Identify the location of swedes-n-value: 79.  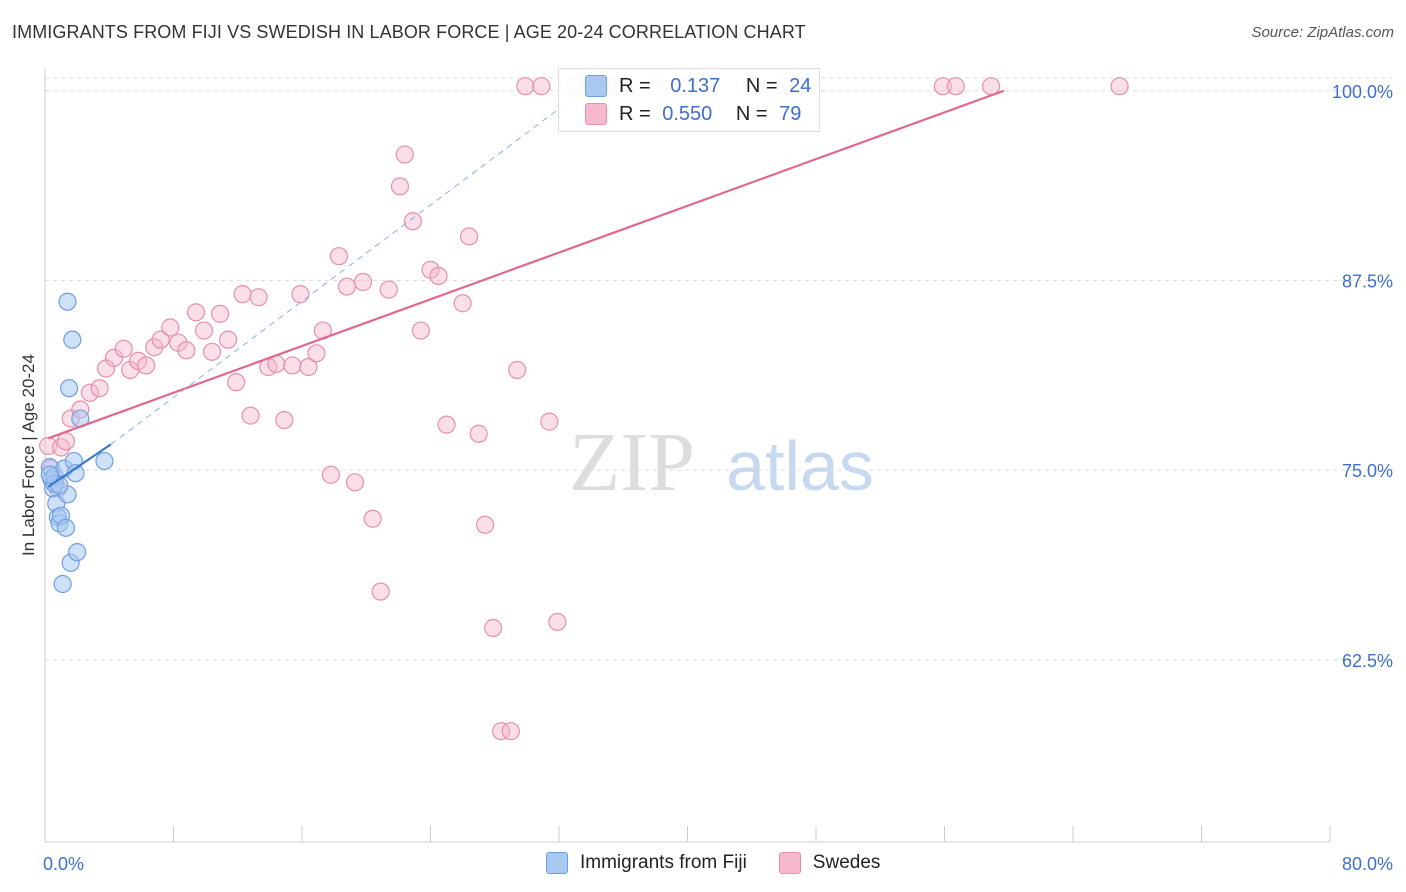
(790, 113).